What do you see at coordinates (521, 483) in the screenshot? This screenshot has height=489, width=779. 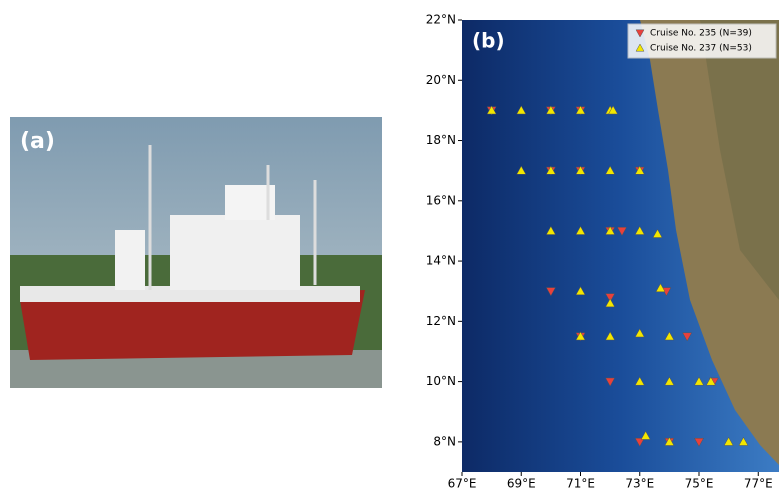 I see `x-tick-label: 69°E` at bounding box center [521, 483].